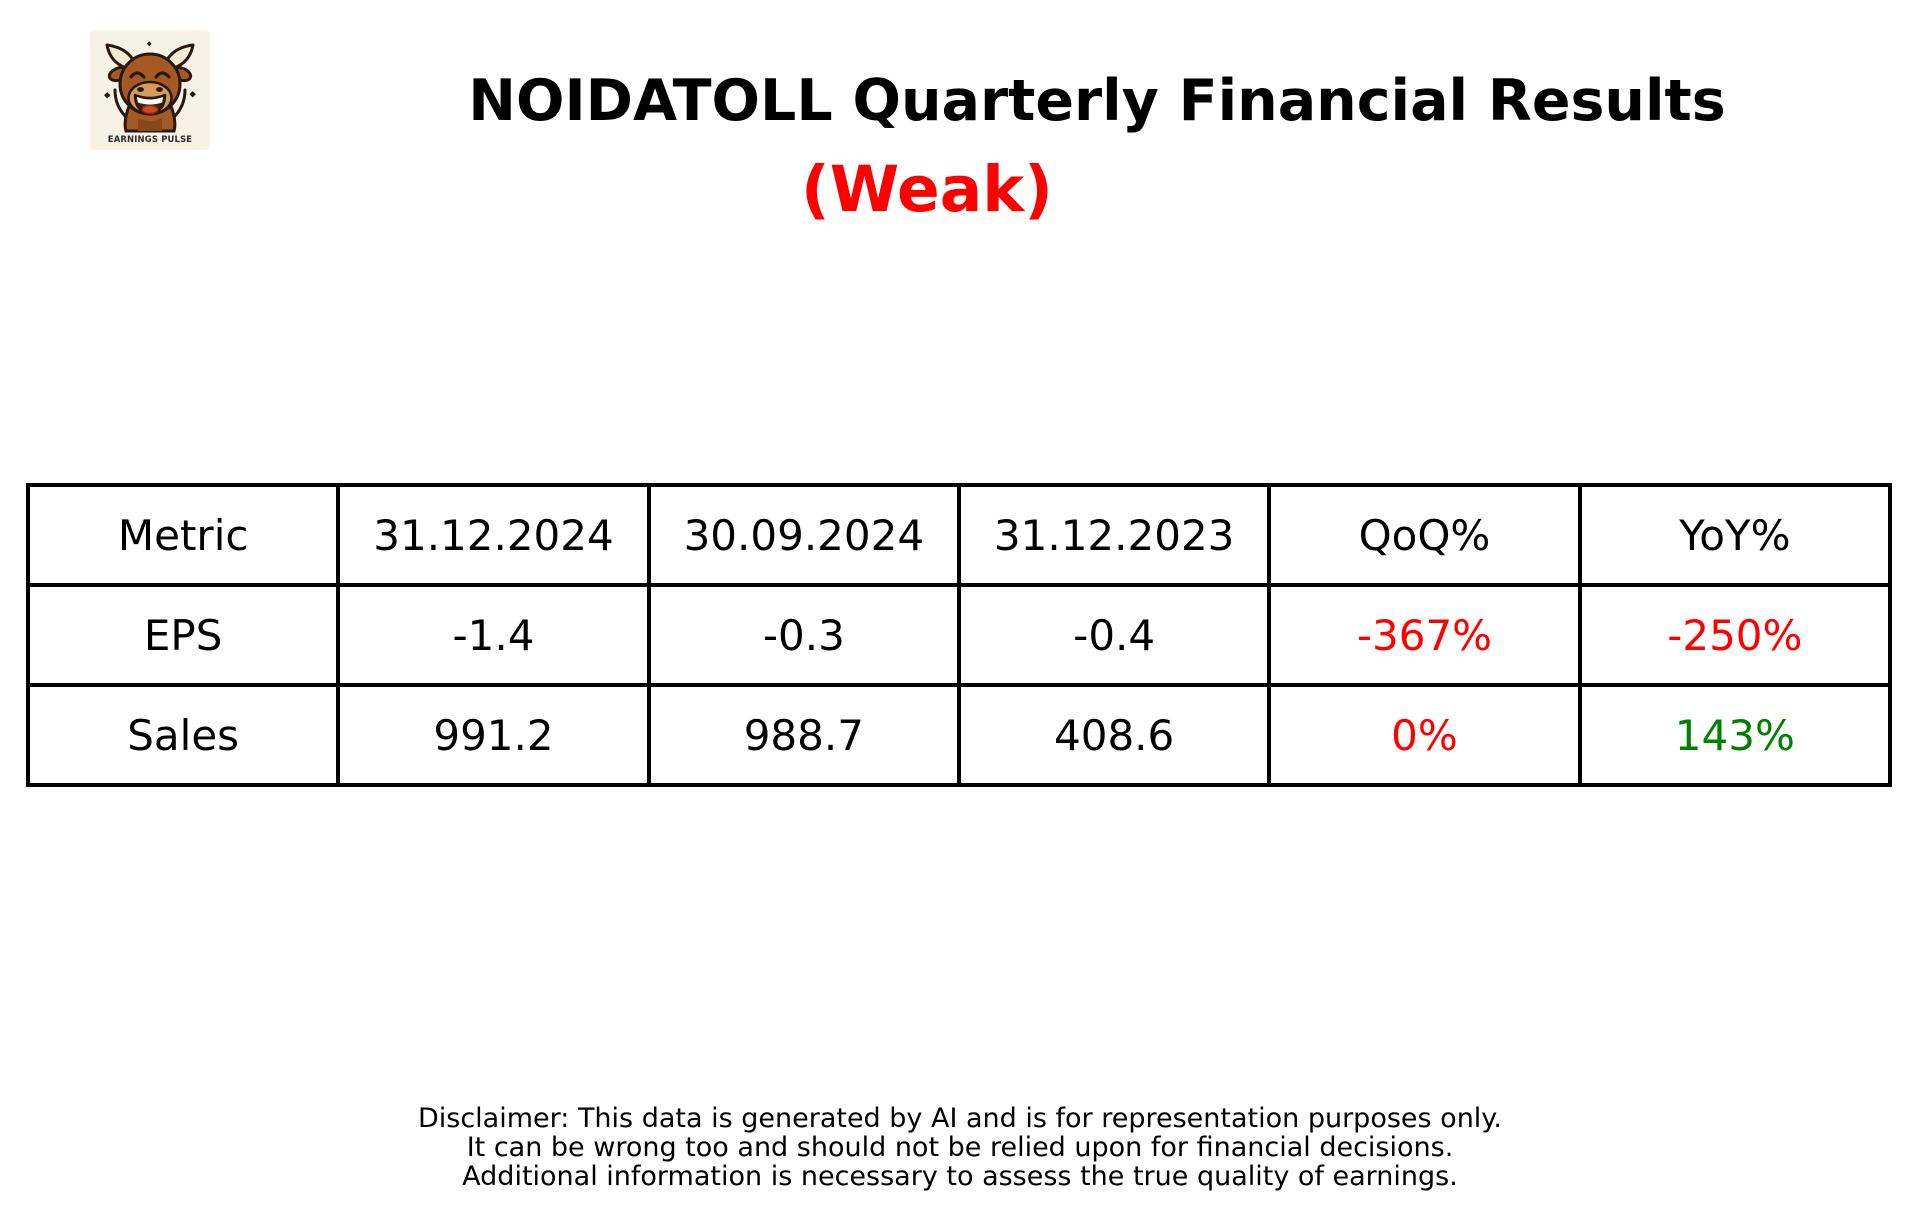  Describe the element at coordinates (1735, 735) in the screenshot. I see `sales-yoy-pct: 143%` at that location.